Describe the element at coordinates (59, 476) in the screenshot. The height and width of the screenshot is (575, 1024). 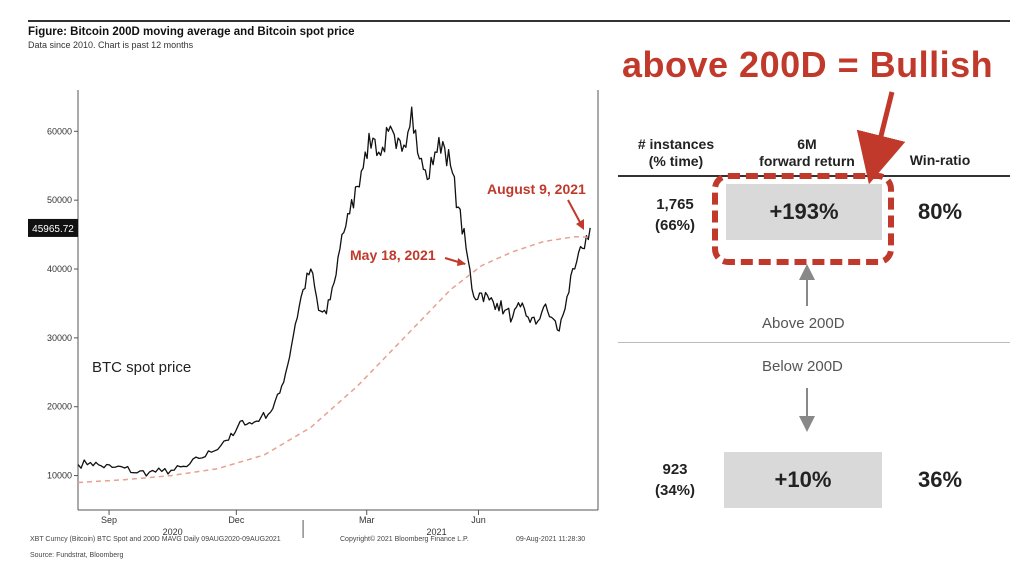
I see `y-tick-label: 10000` at that location.